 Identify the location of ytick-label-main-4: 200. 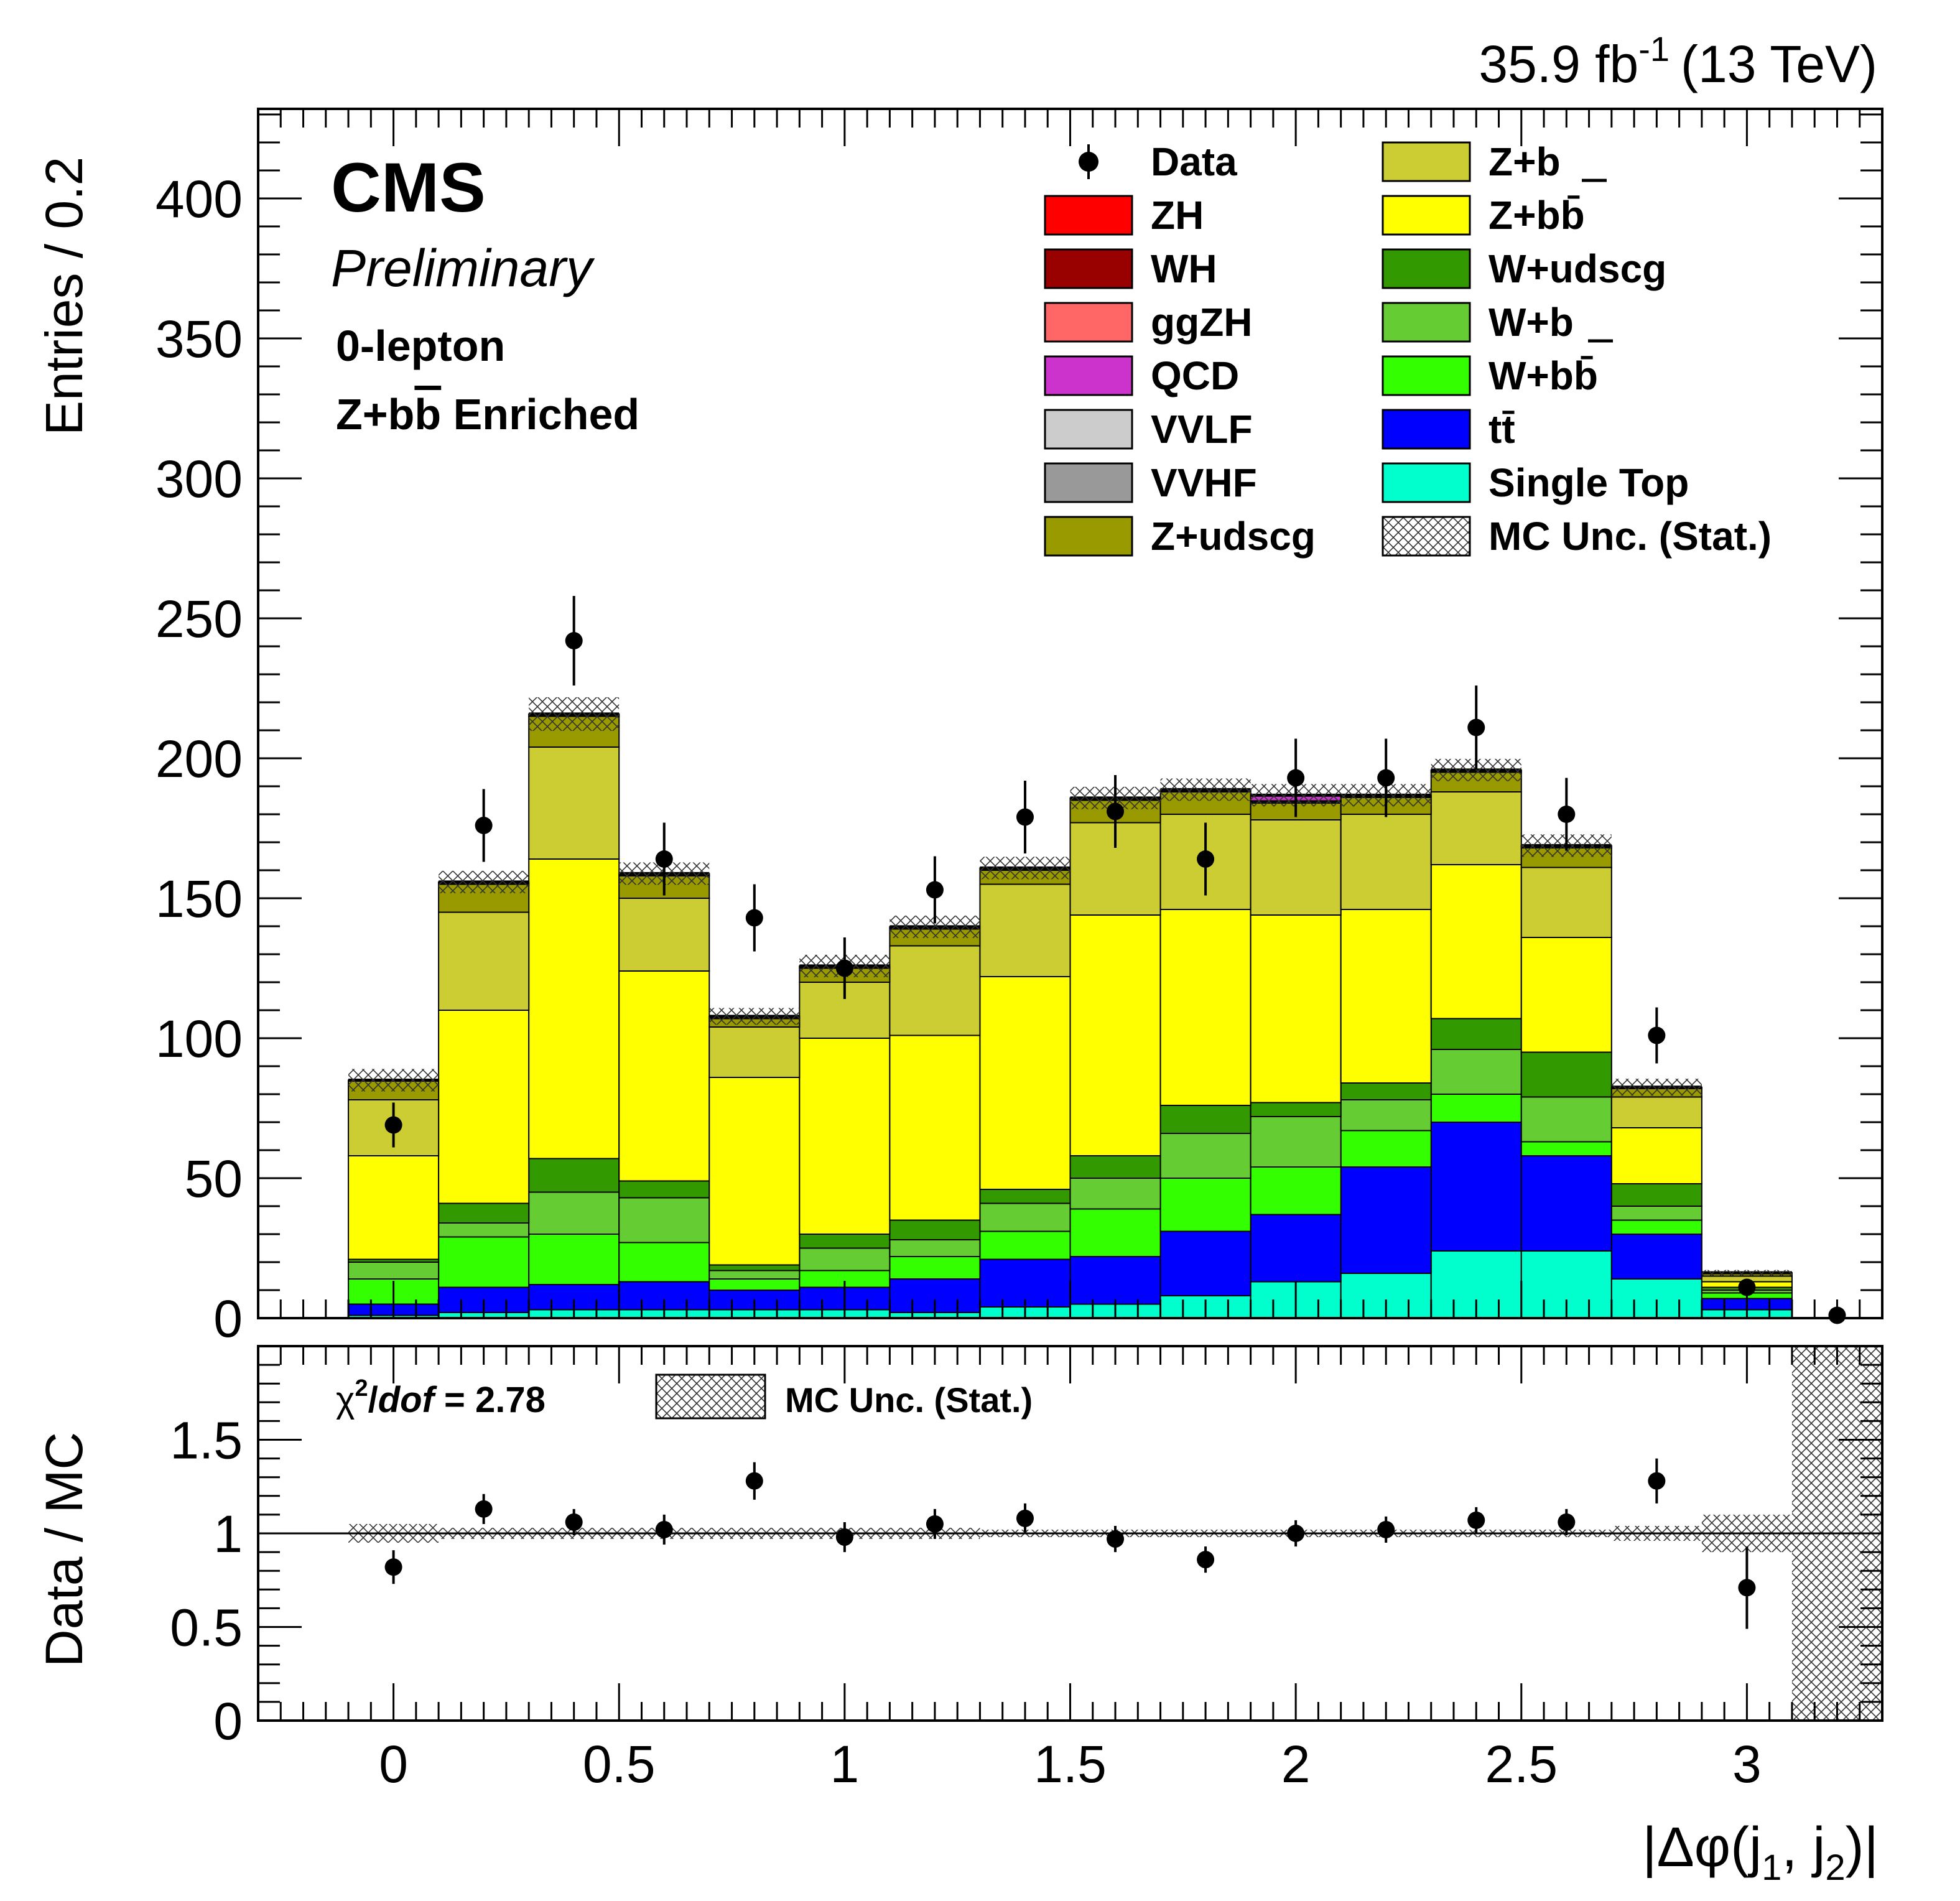
(199, 759).